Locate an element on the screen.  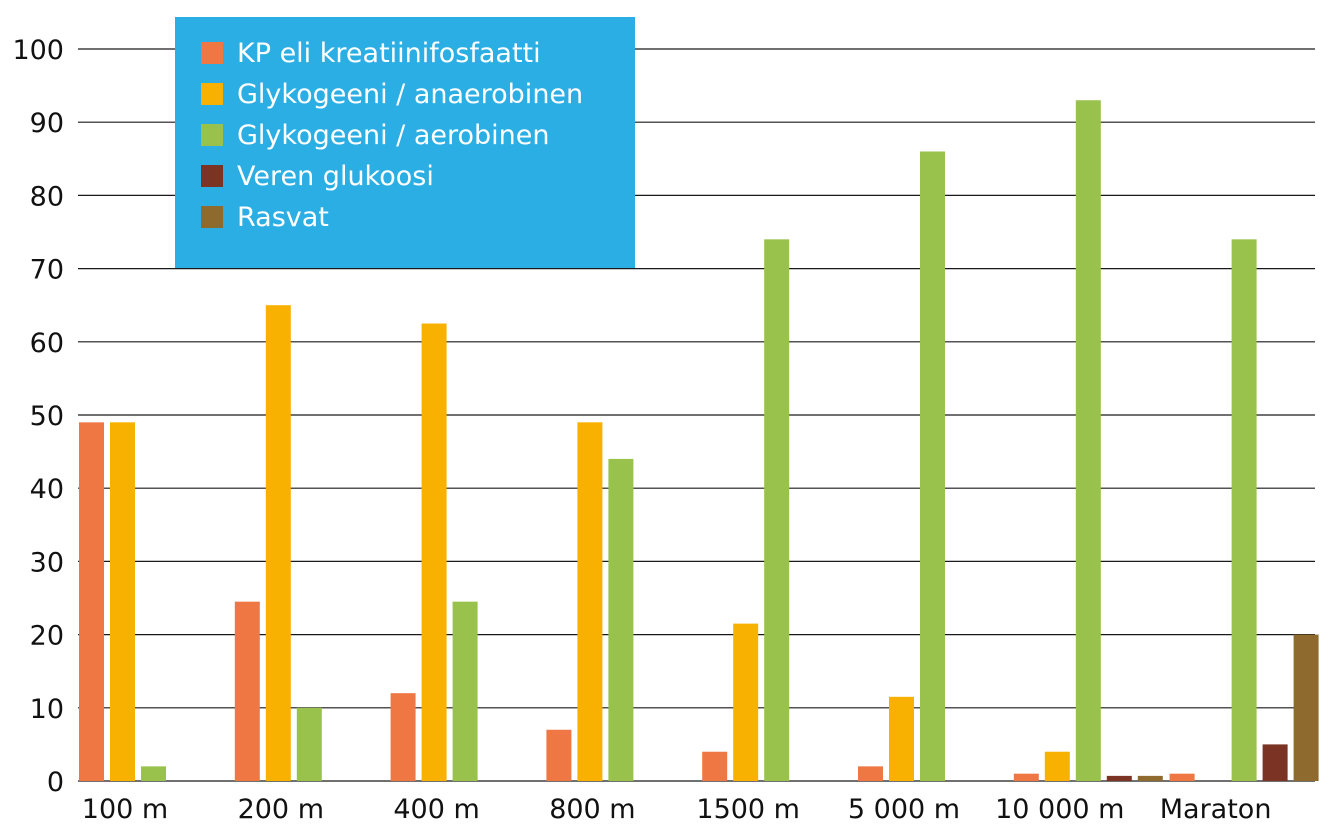
legend-item-glycogen-anaerobic: Glykogeeni / anaerobinen is located at coordinates (392, 94).